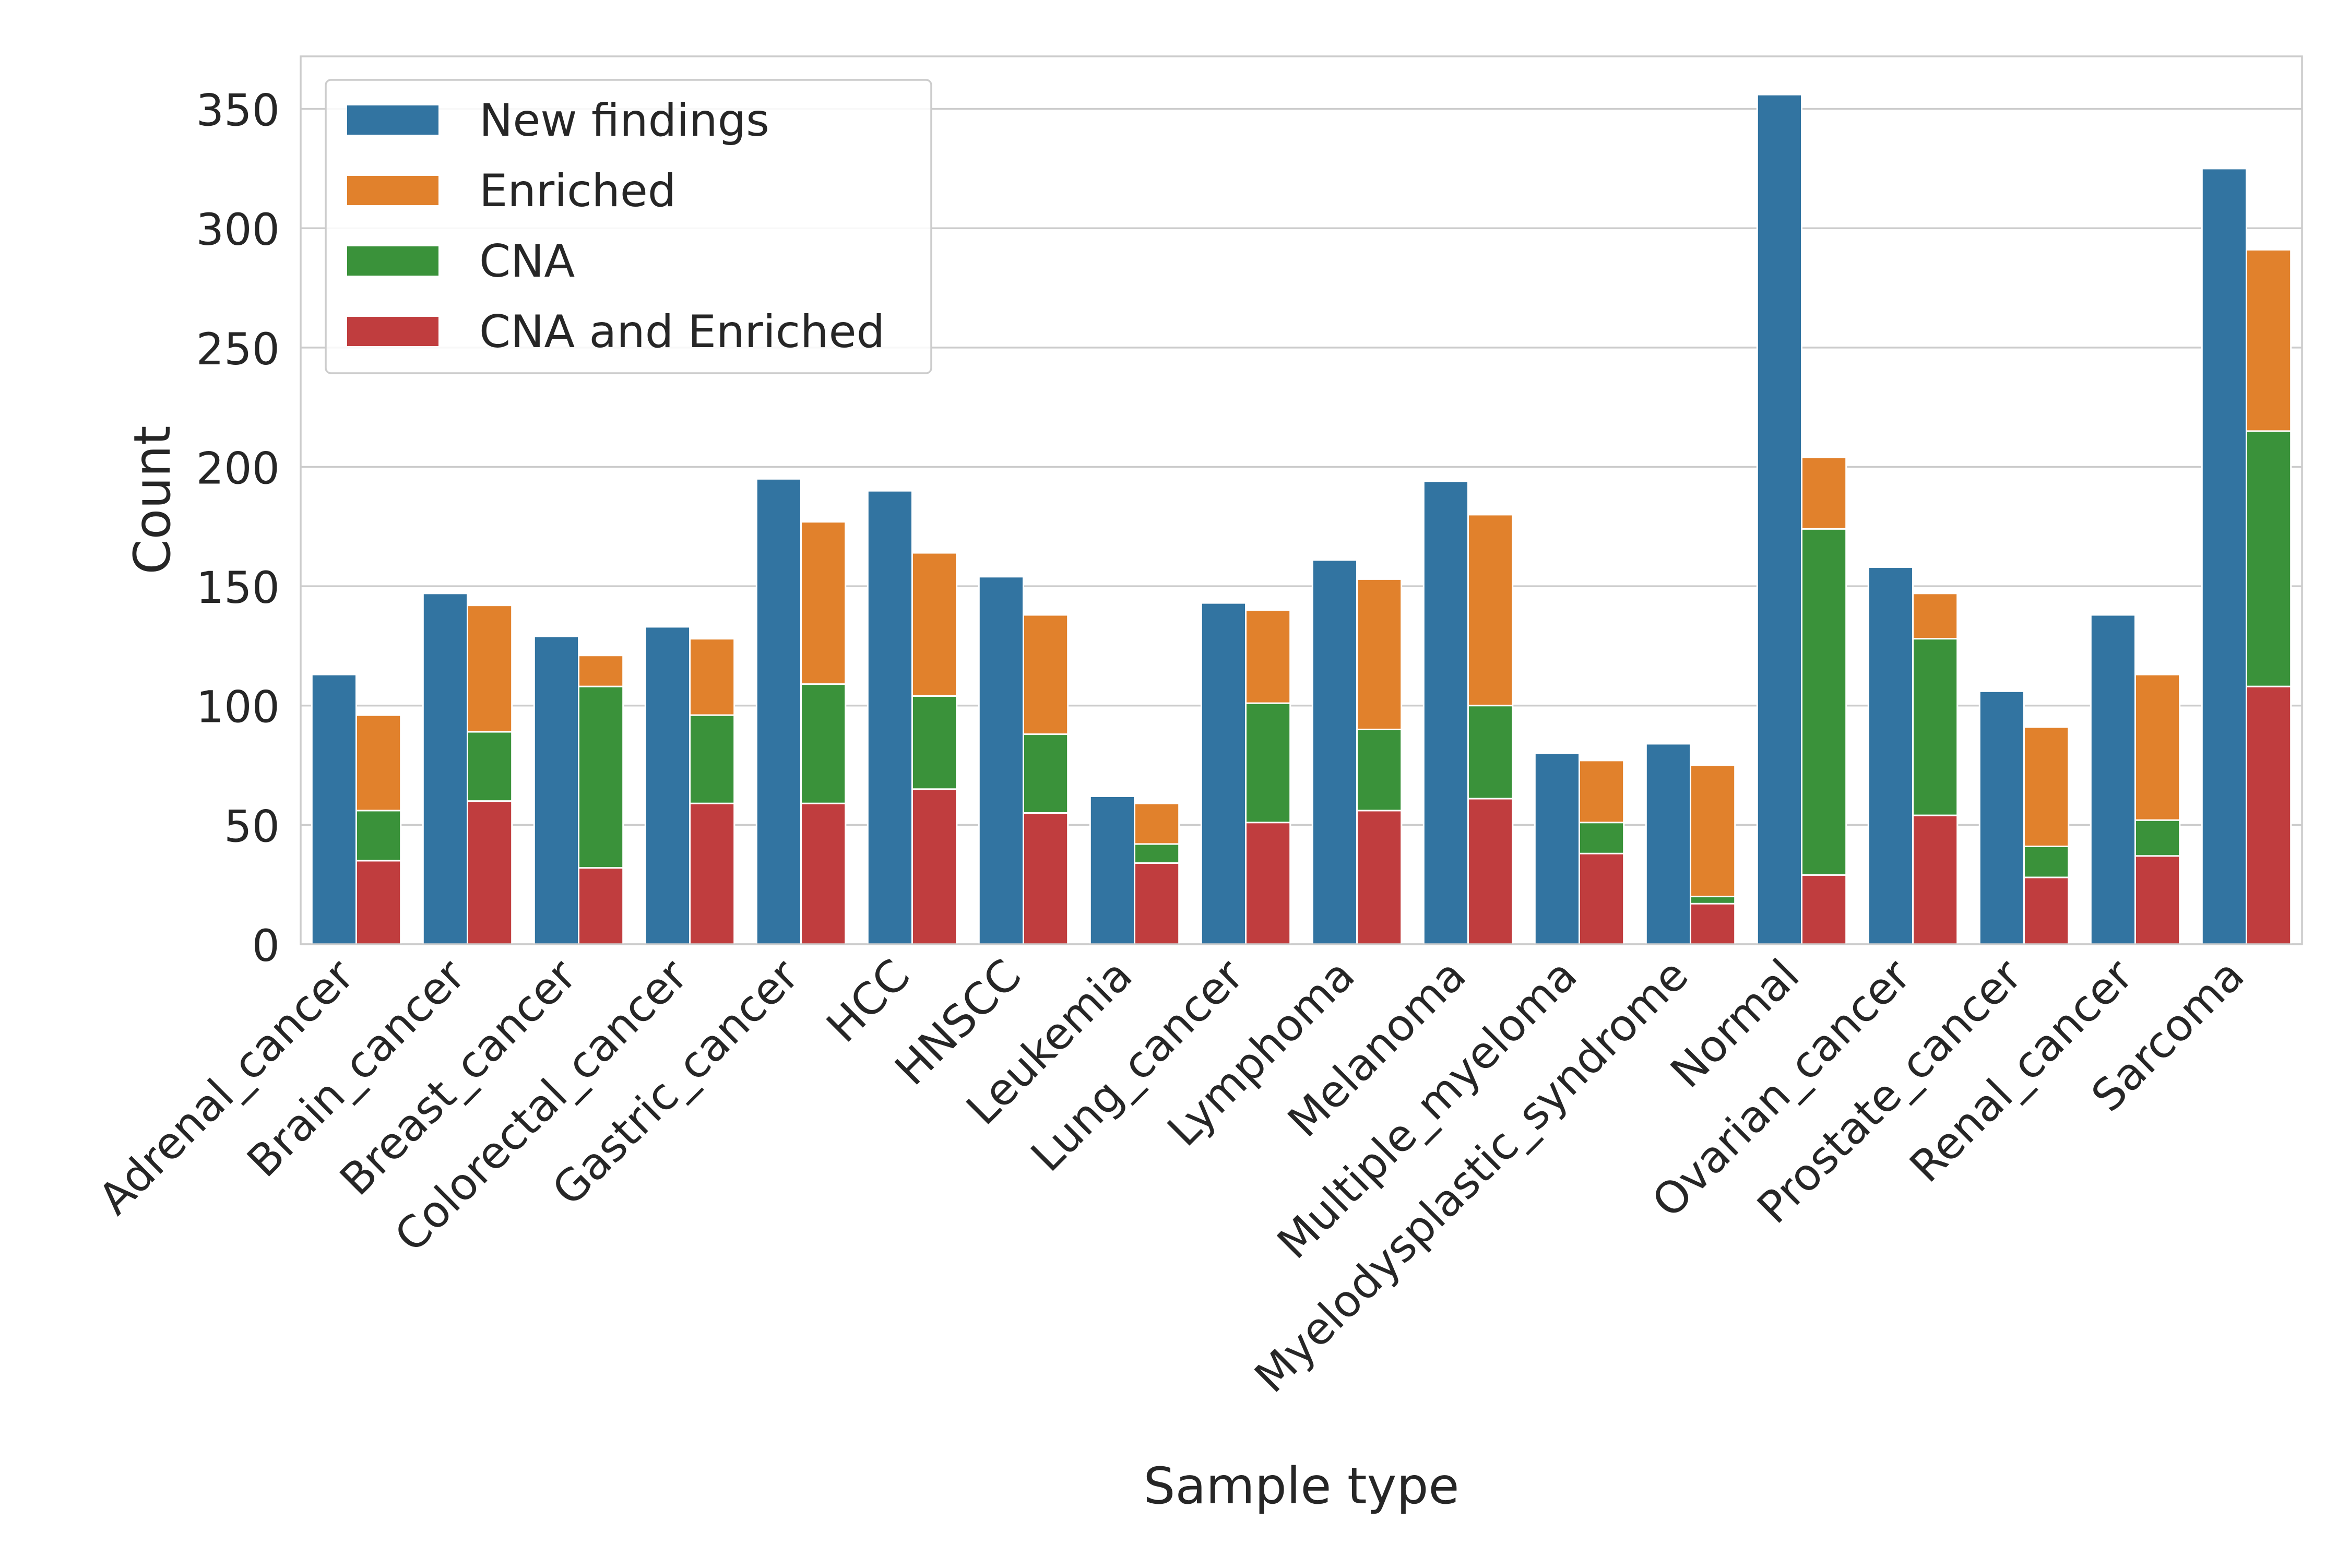 The width and height of the screenshot is (2349, 1568). Describe the element at coordinates (238, 587) in the screenshot. I see `y-tick-label: 150` at that location.